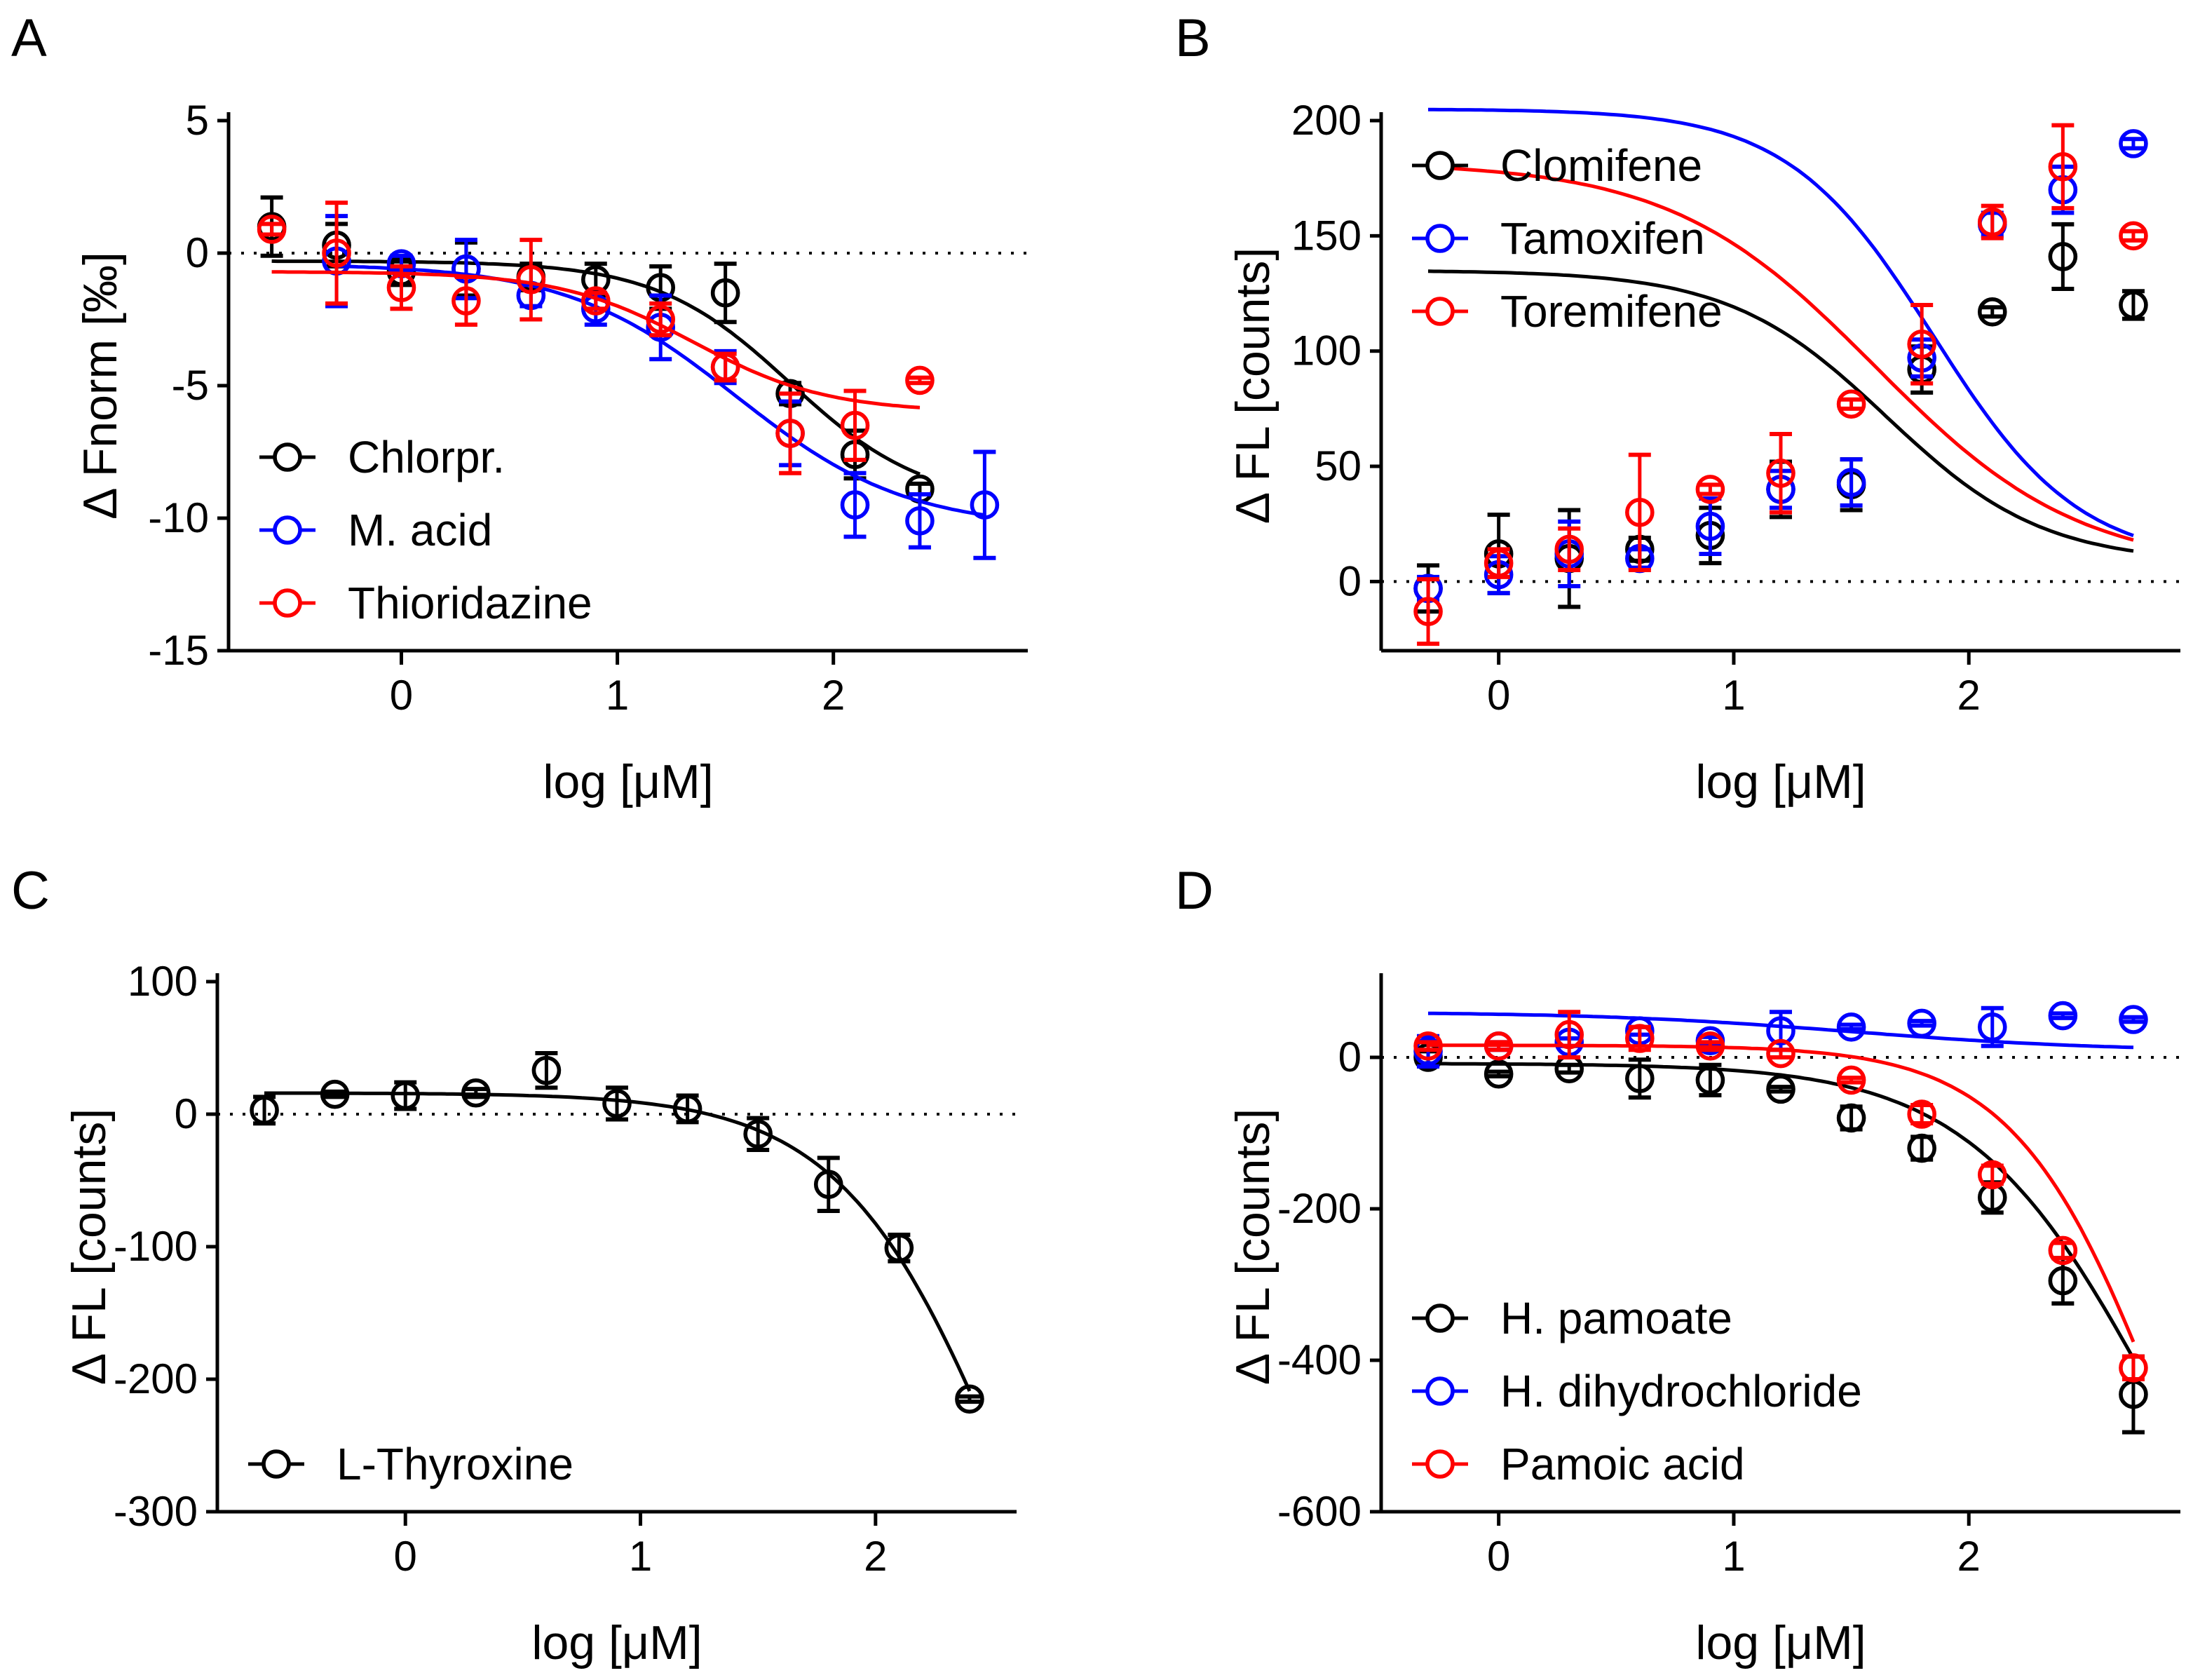  I want to click on legend-item: Chlorpr., so click(382, 457).